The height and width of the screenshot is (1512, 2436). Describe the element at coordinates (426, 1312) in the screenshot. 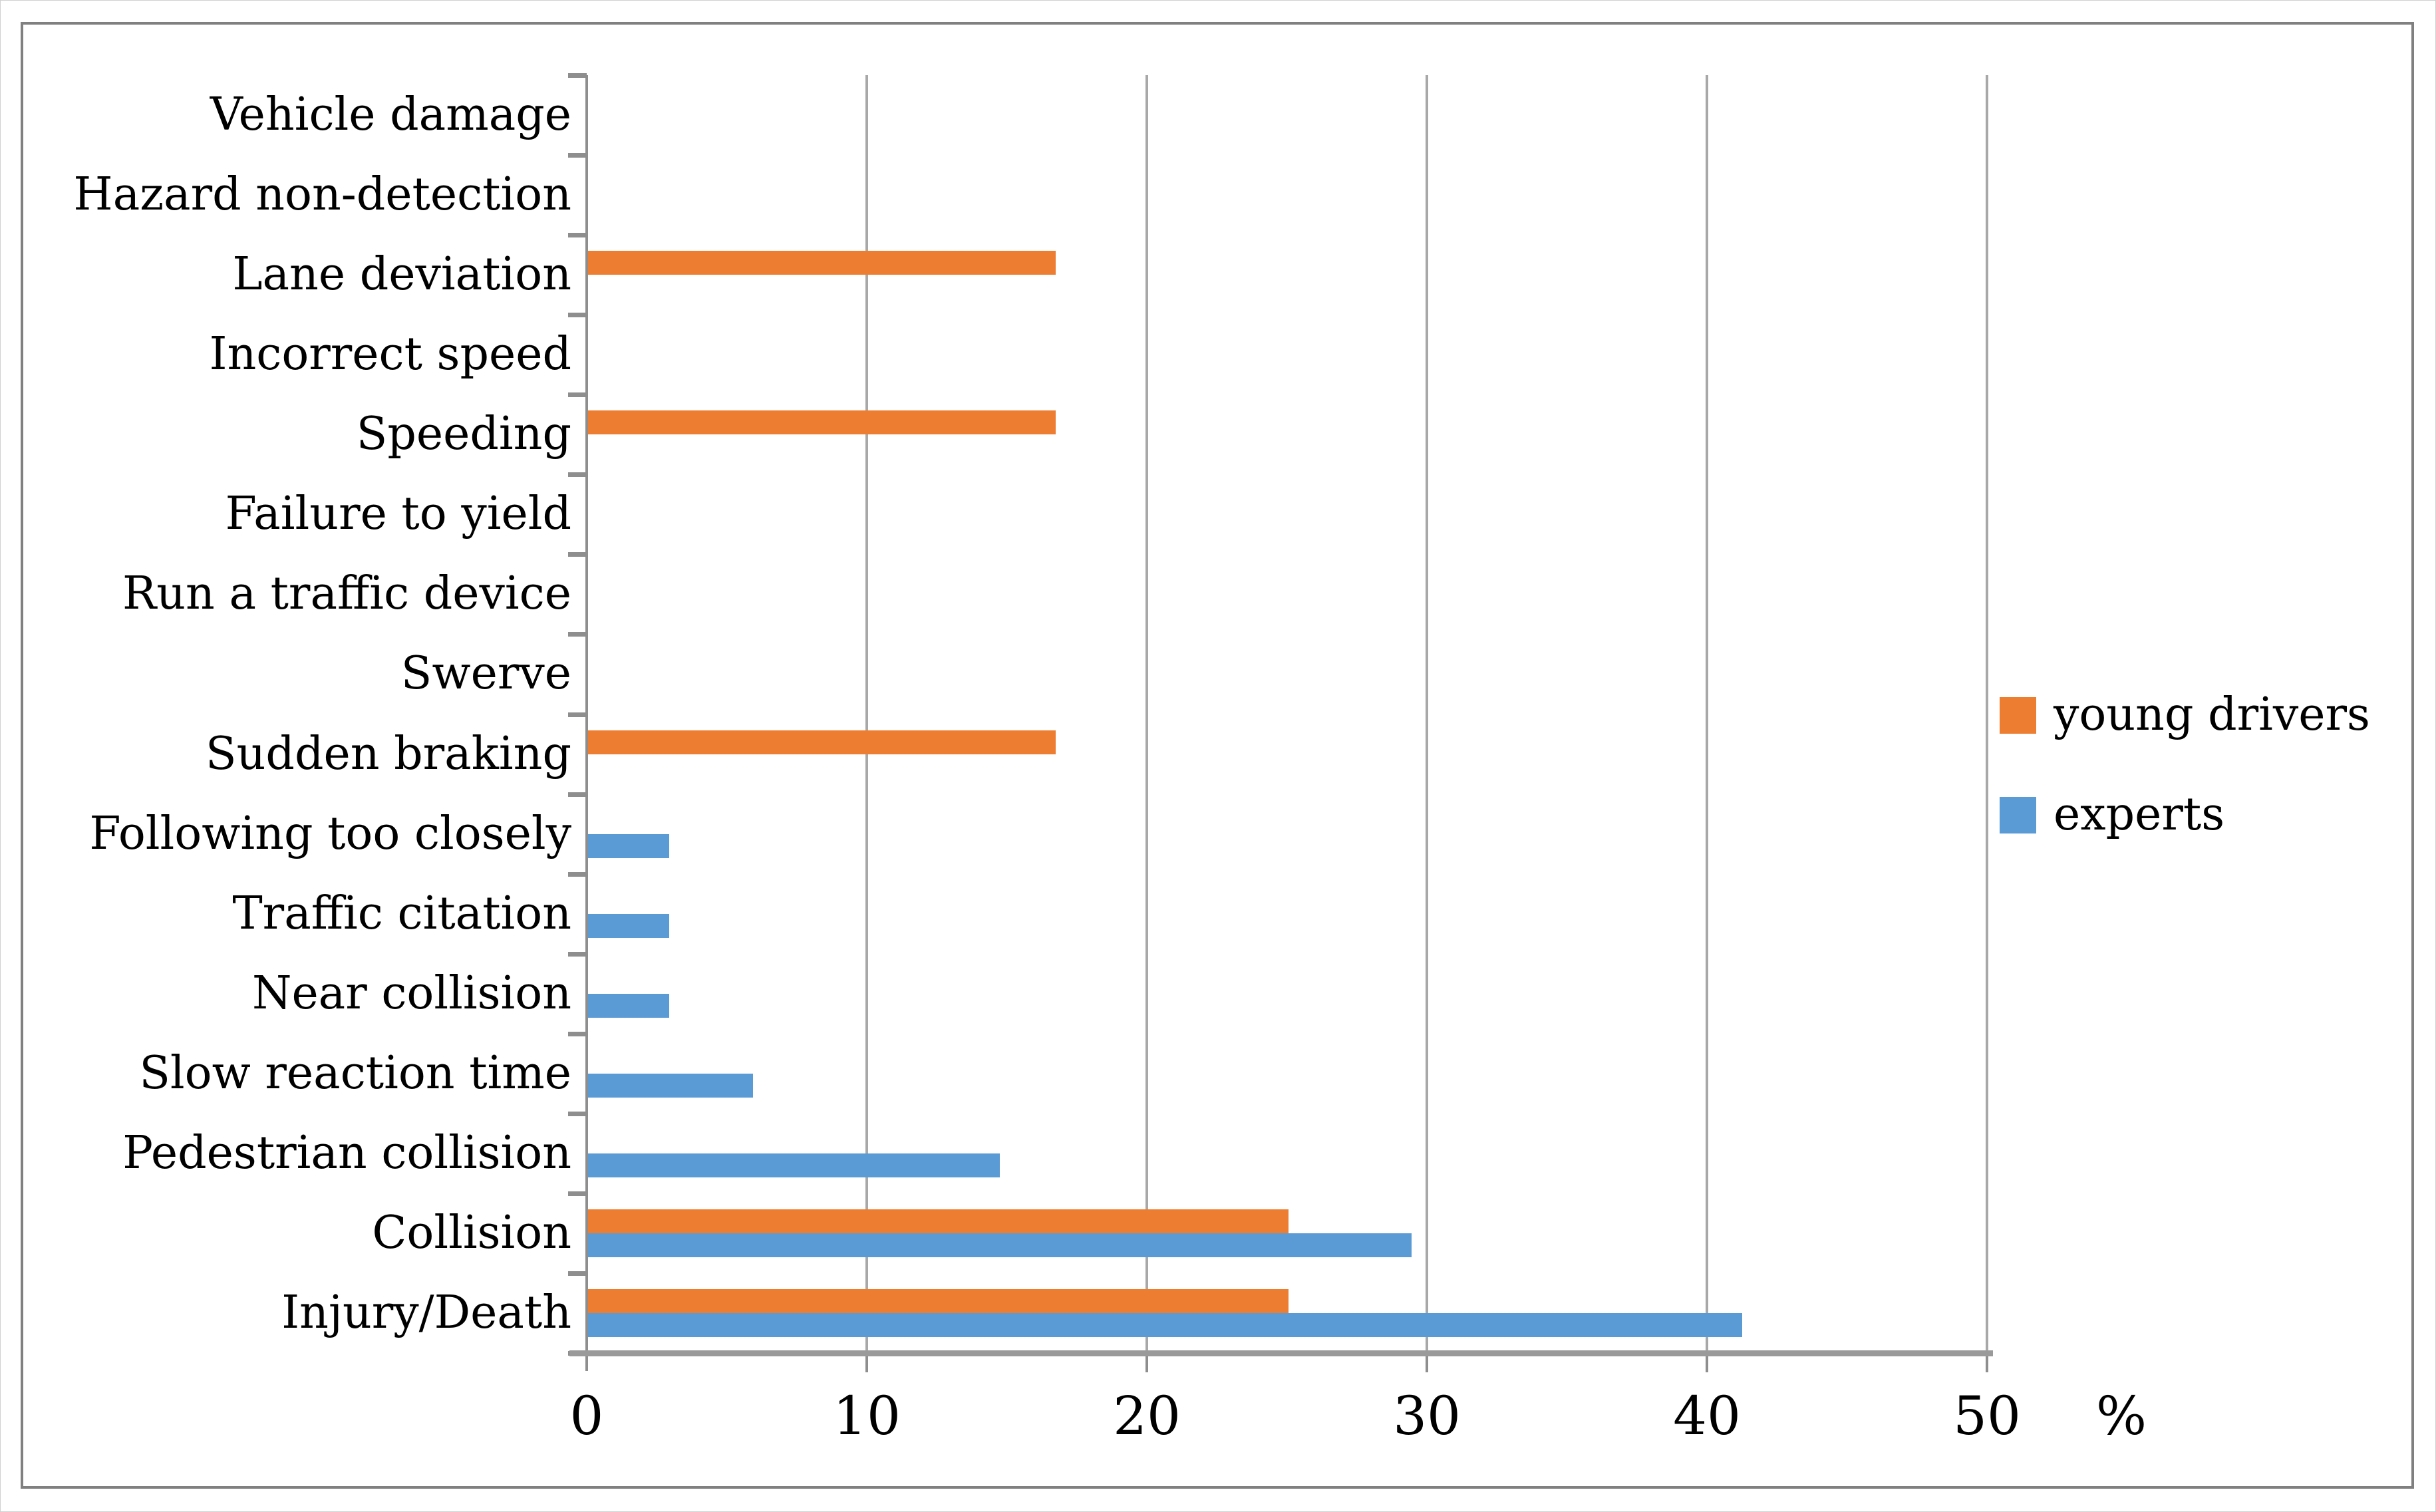

I see `category-label: Injury/Death` at that location.